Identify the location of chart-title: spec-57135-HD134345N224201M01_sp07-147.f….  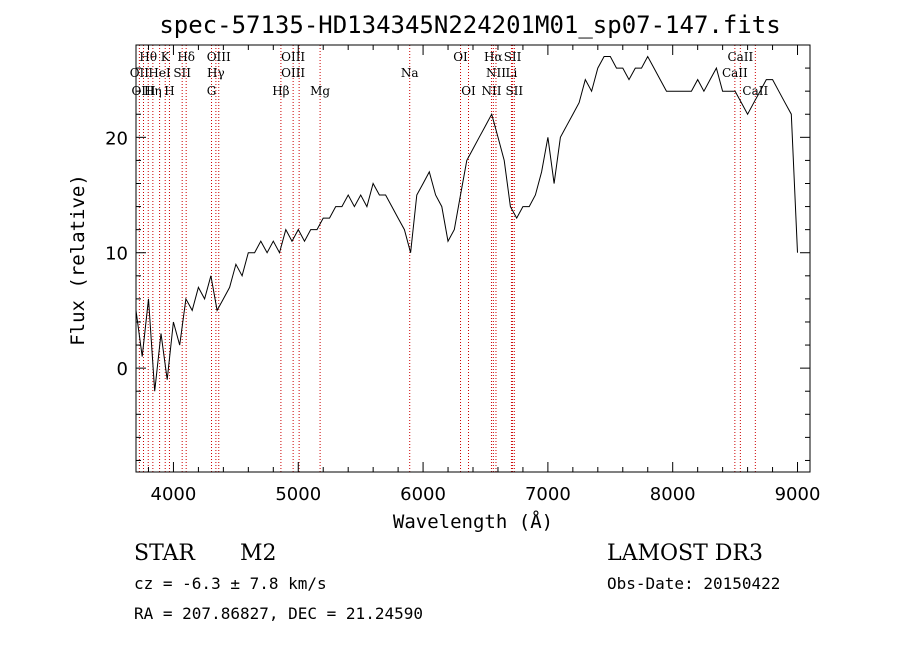
(469, 25).